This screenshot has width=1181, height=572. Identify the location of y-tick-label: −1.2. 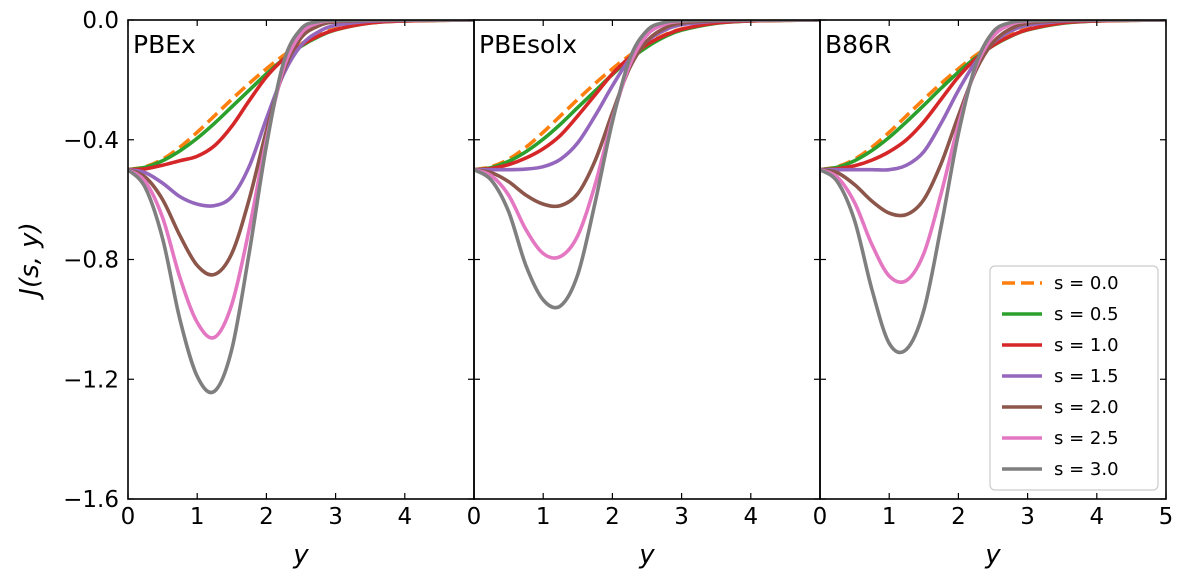
(91, 380).